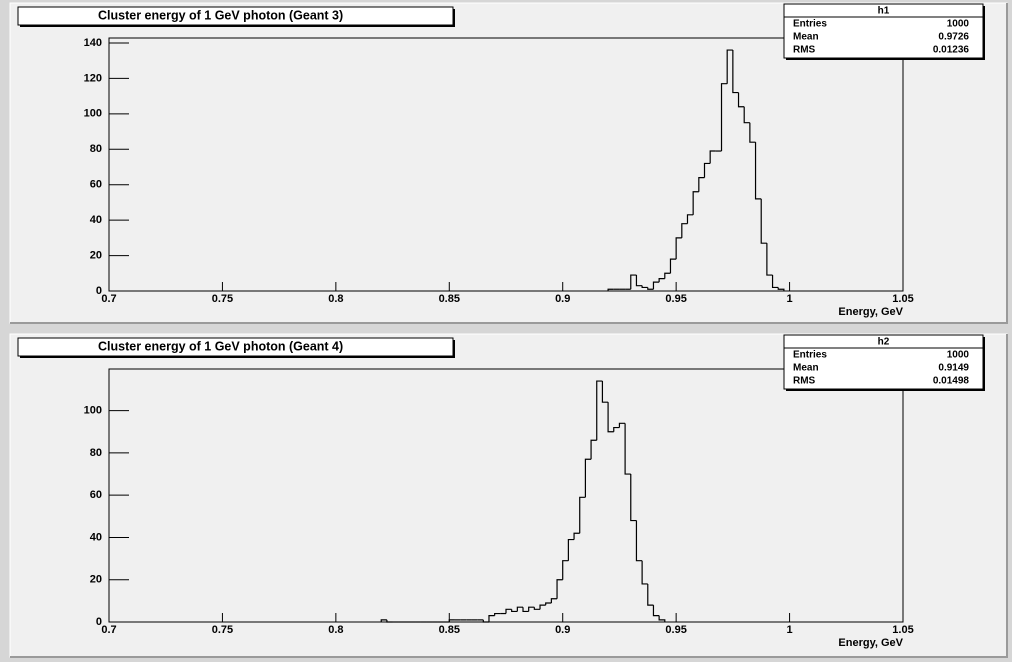  I want to click on chart-title: Cluster energy of 1 GeV photon (Geant 3), so click(220, 15).